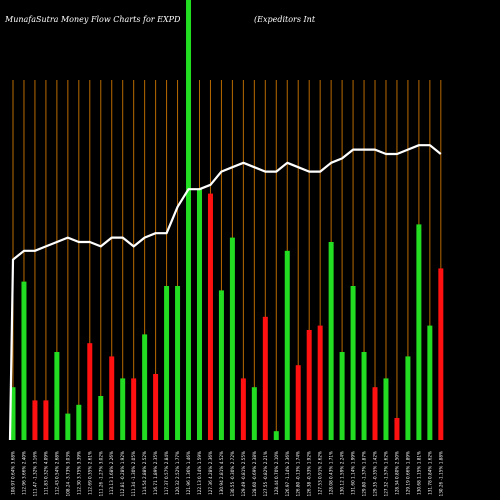  Describe the element at coordinates (418, 473) in the screenshot. I see `x-tick-label: 130.68 1.15% 1.81%` at that location.